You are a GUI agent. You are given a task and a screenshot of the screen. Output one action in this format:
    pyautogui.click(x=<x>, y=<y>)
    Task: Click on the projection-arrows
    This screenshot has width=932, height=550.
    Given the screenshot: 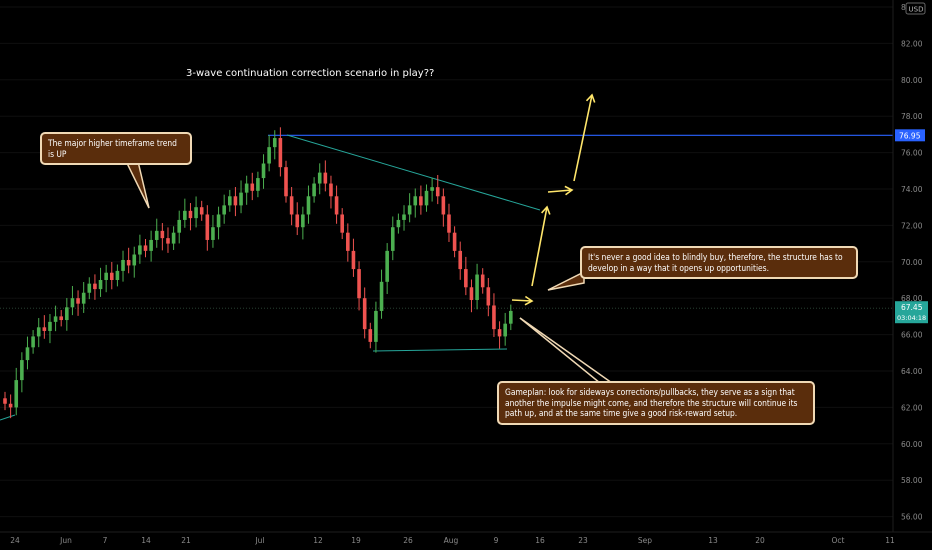 What is the action you would take?
    pyautogui.click(x=553, y=199)
    